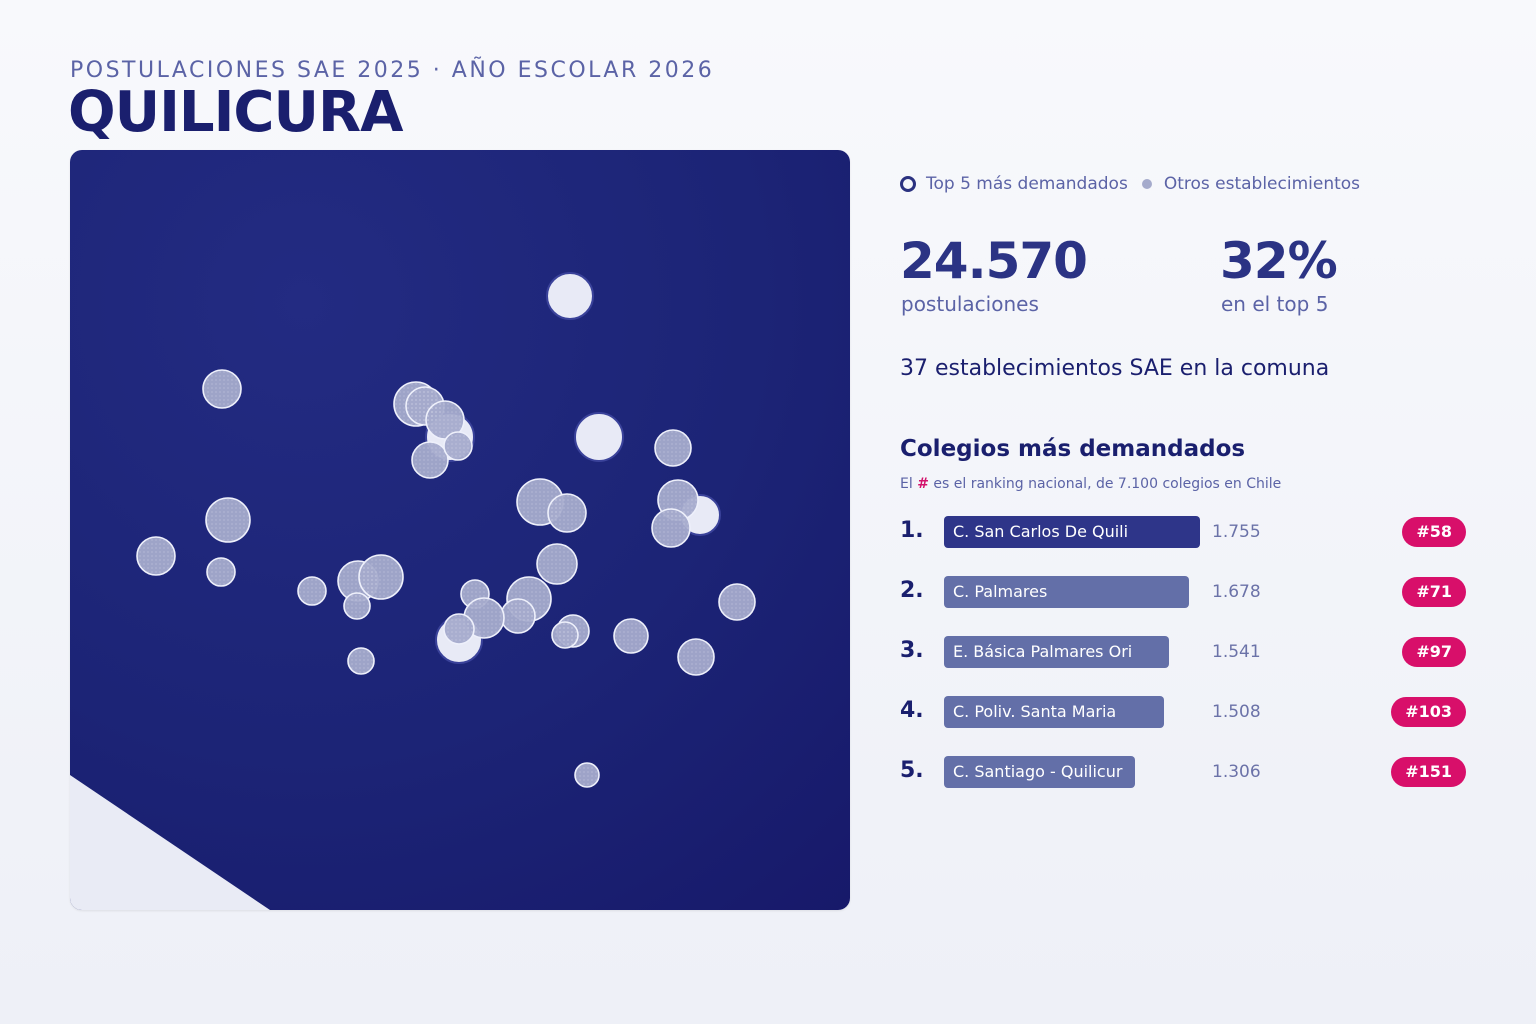  What do you see at coordinates (912, 770) in the screenshot?
I see `rank-position: 5.` at bounding box center [912, 770].